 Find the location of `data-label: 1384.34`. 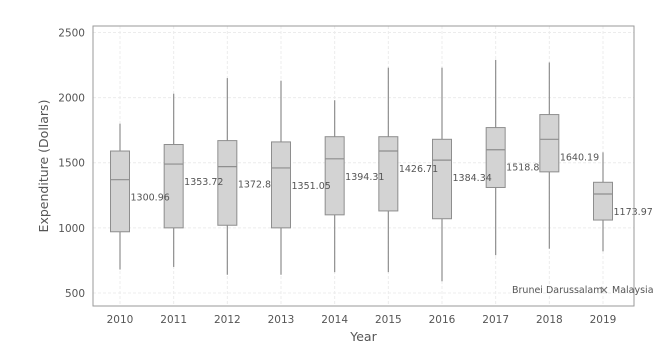

data-label: 1384.34 is located at coordinates (472, 178).